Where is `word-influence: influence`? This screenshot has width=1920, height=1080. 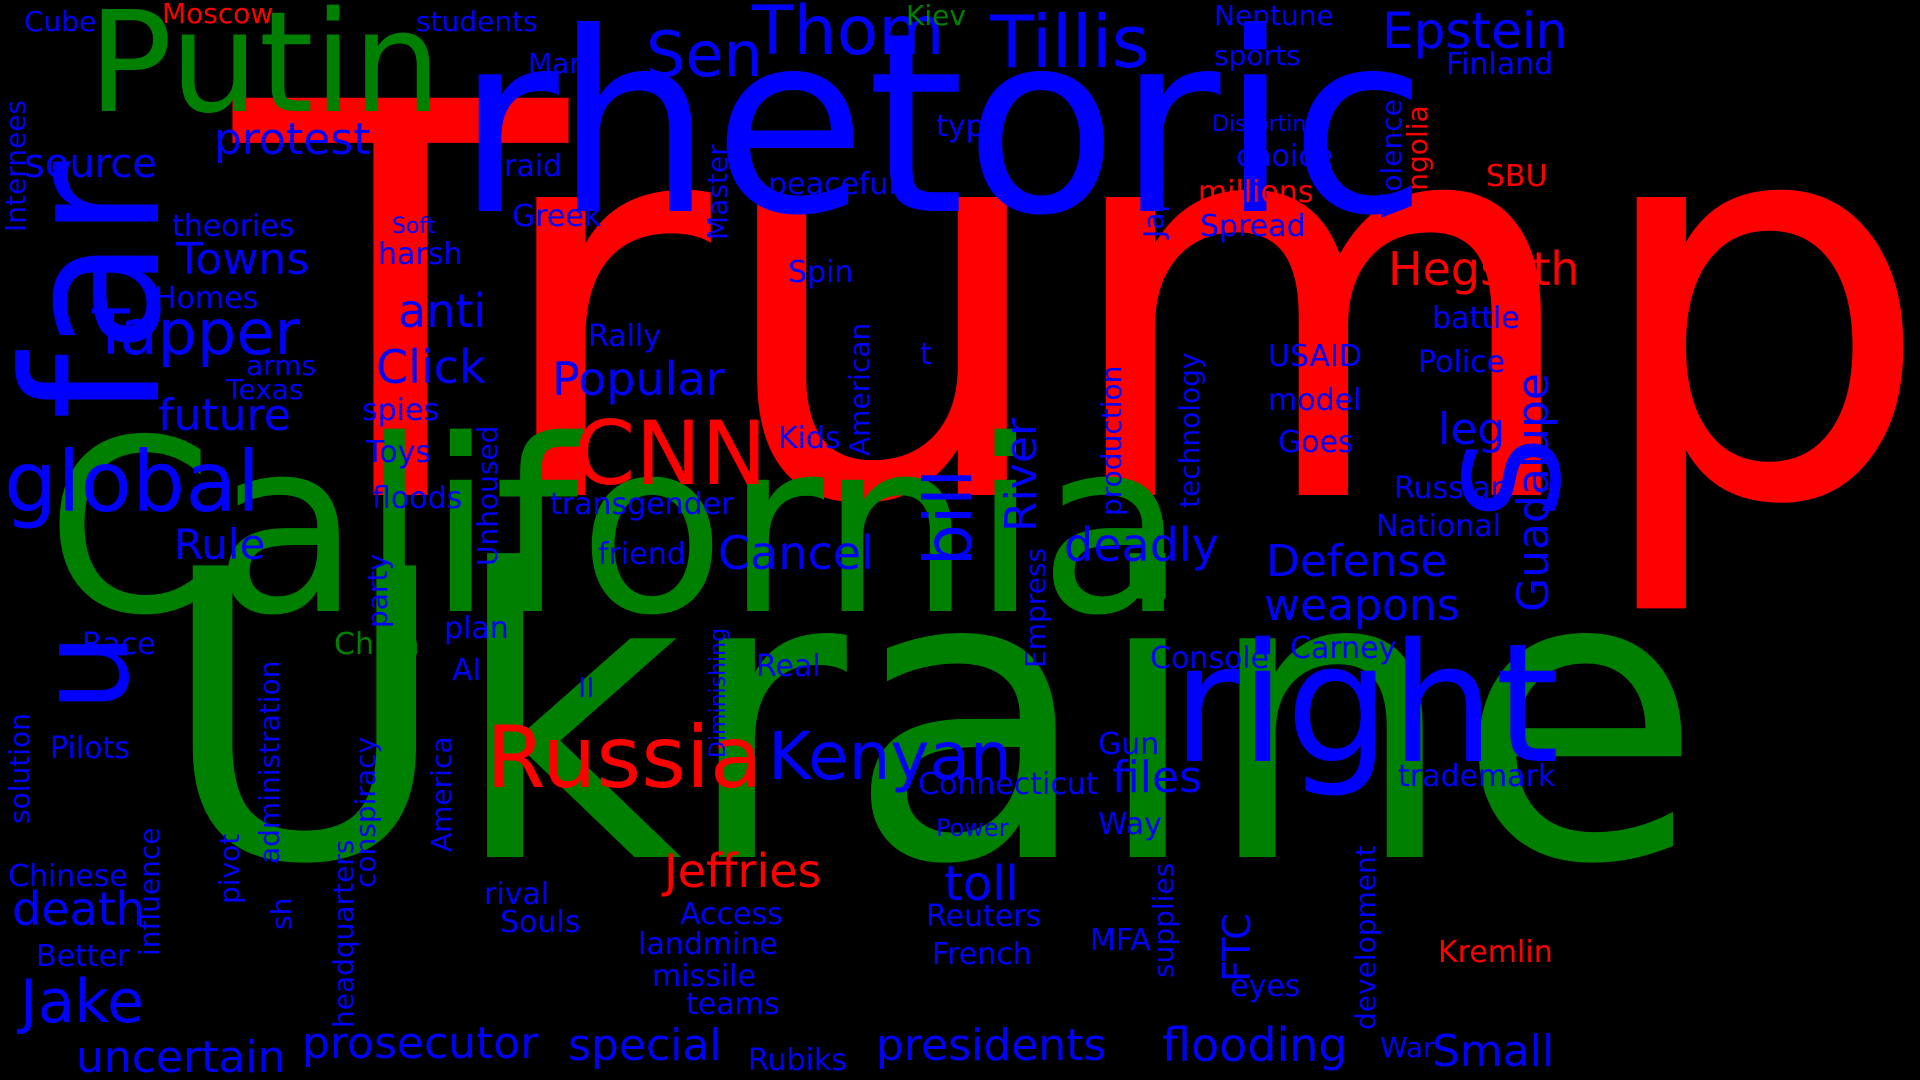
word-influence: influence is located at coordinates (149, 891).